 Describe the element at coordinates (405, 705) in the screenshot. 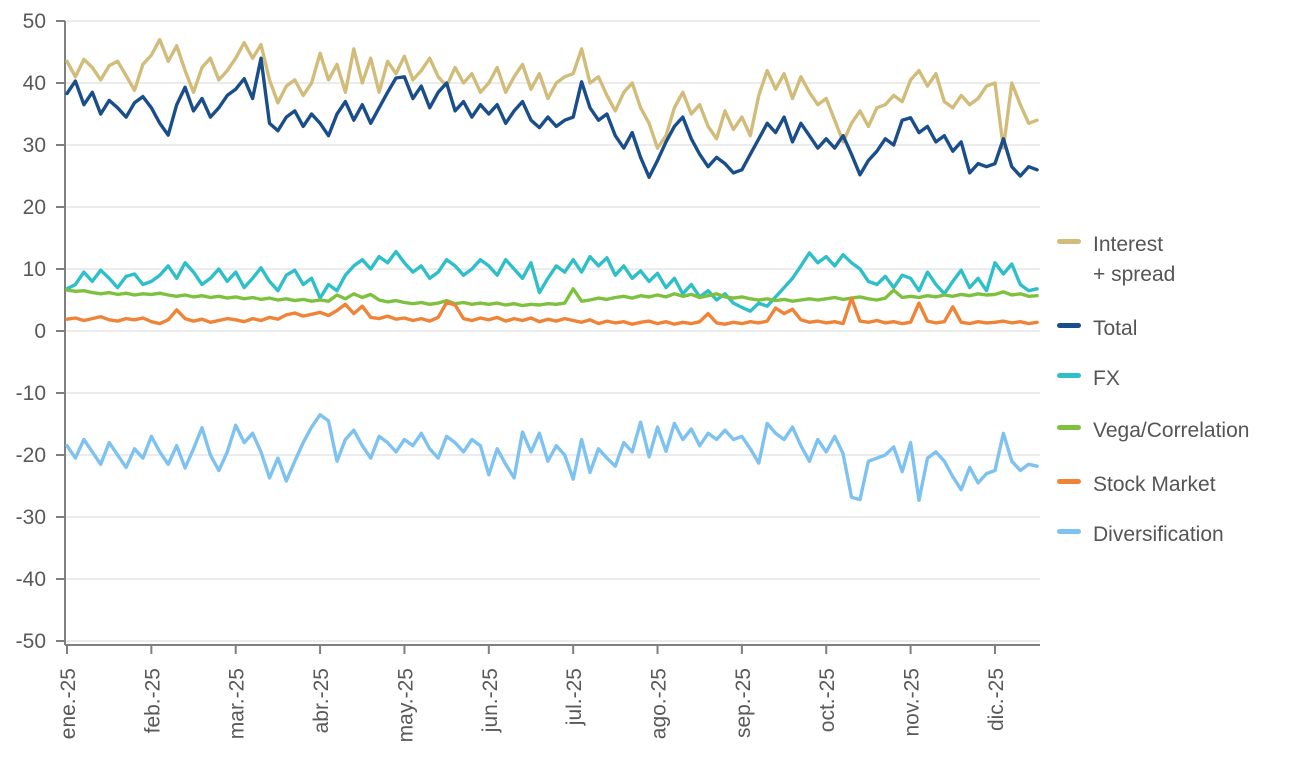

I see `x-axis-label: may.-25` at that location.